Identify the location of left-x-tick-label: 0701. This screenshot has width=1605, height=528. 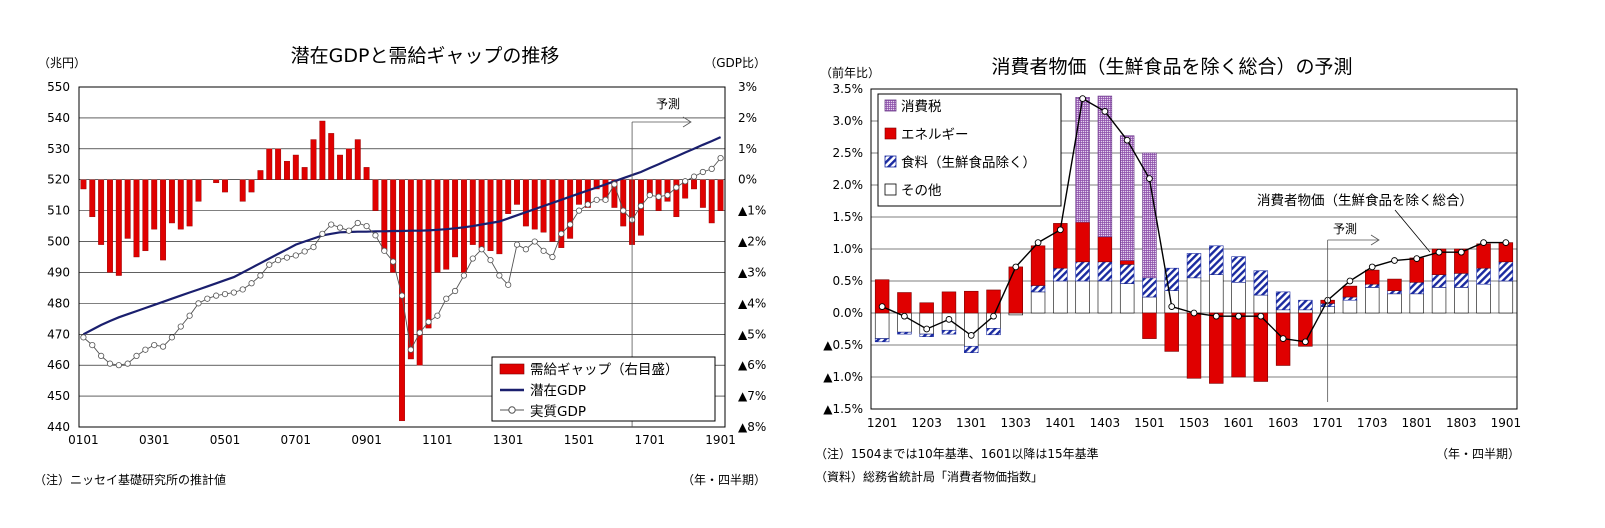
(296, 440).